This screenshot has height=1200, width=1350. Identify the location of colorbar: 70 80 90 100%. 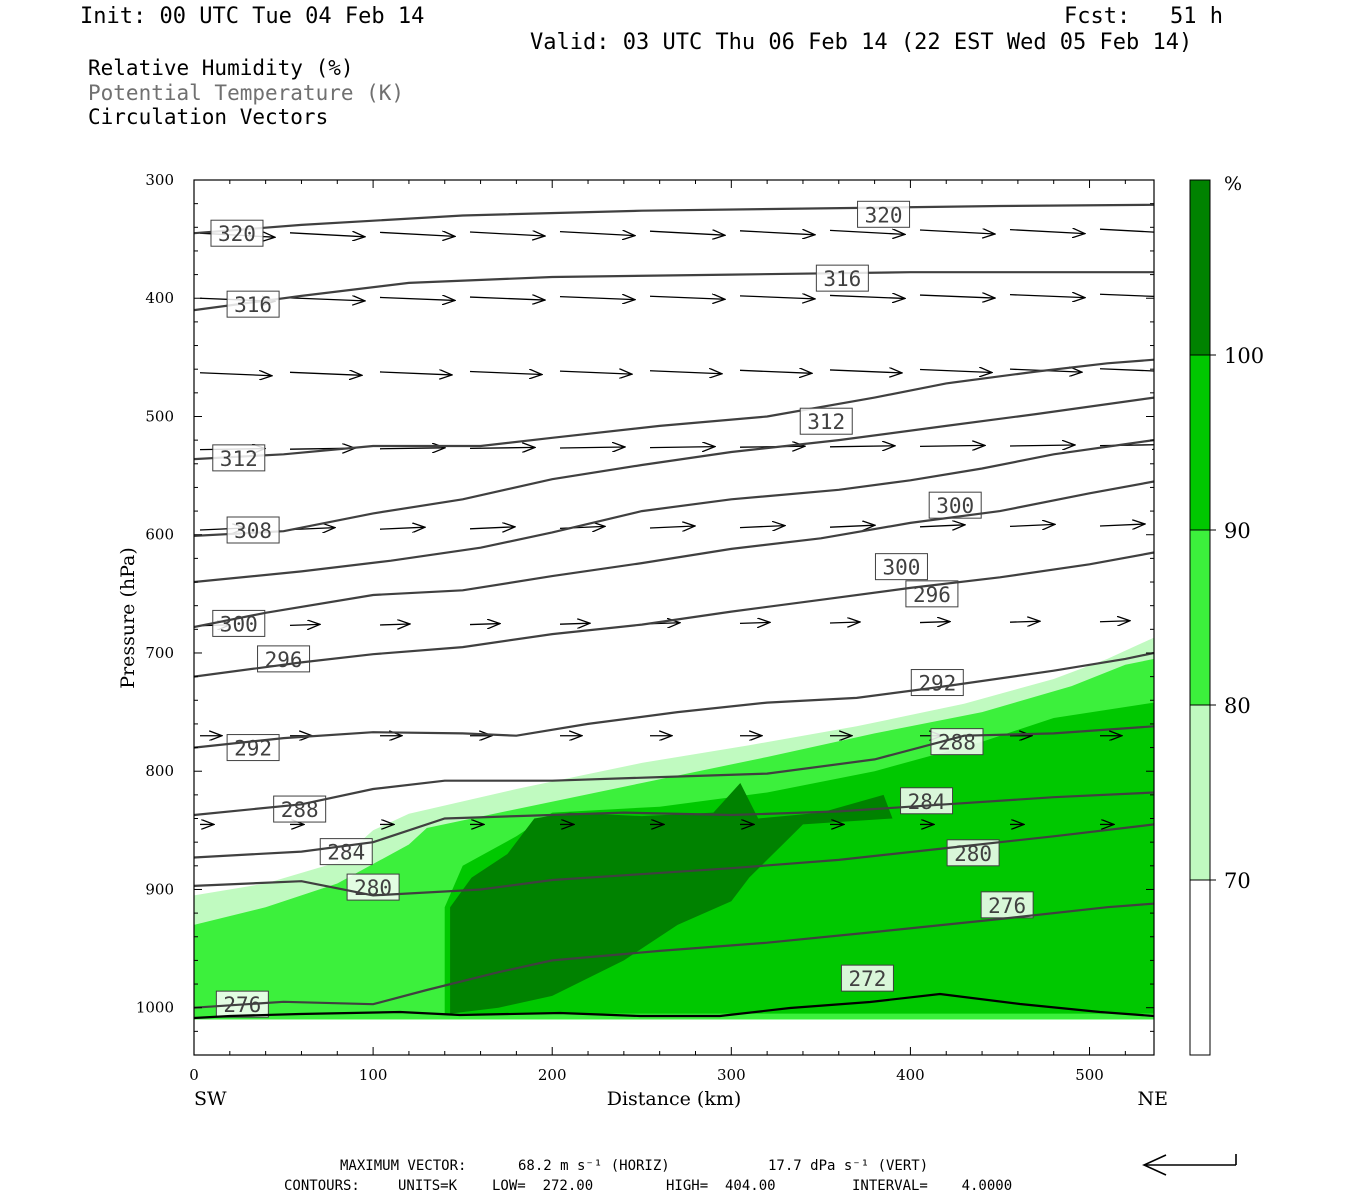
(1226, 614).